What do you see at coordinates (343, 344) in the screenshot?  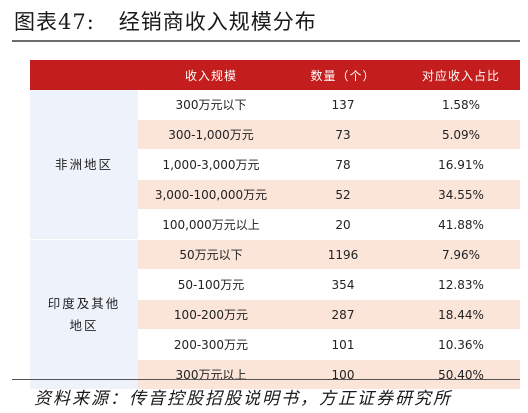 I see `cell-count: 101` at bounding box center [343, 344].